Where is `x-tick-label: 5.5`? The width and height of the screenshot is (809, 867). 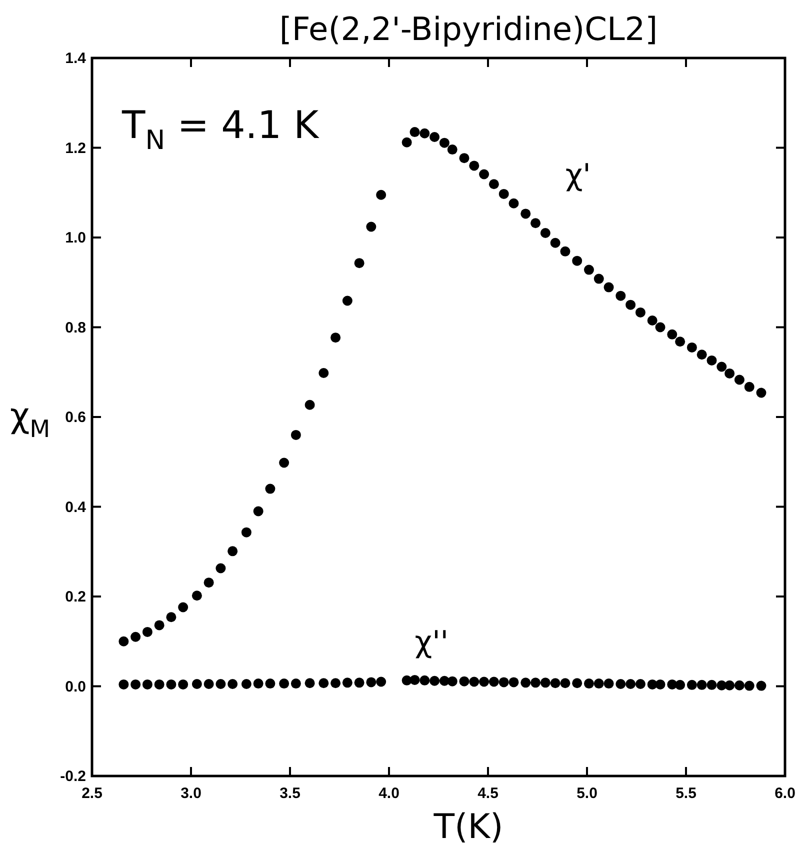
x-tick-label: 5.5 is located at coordinates (686, 793).